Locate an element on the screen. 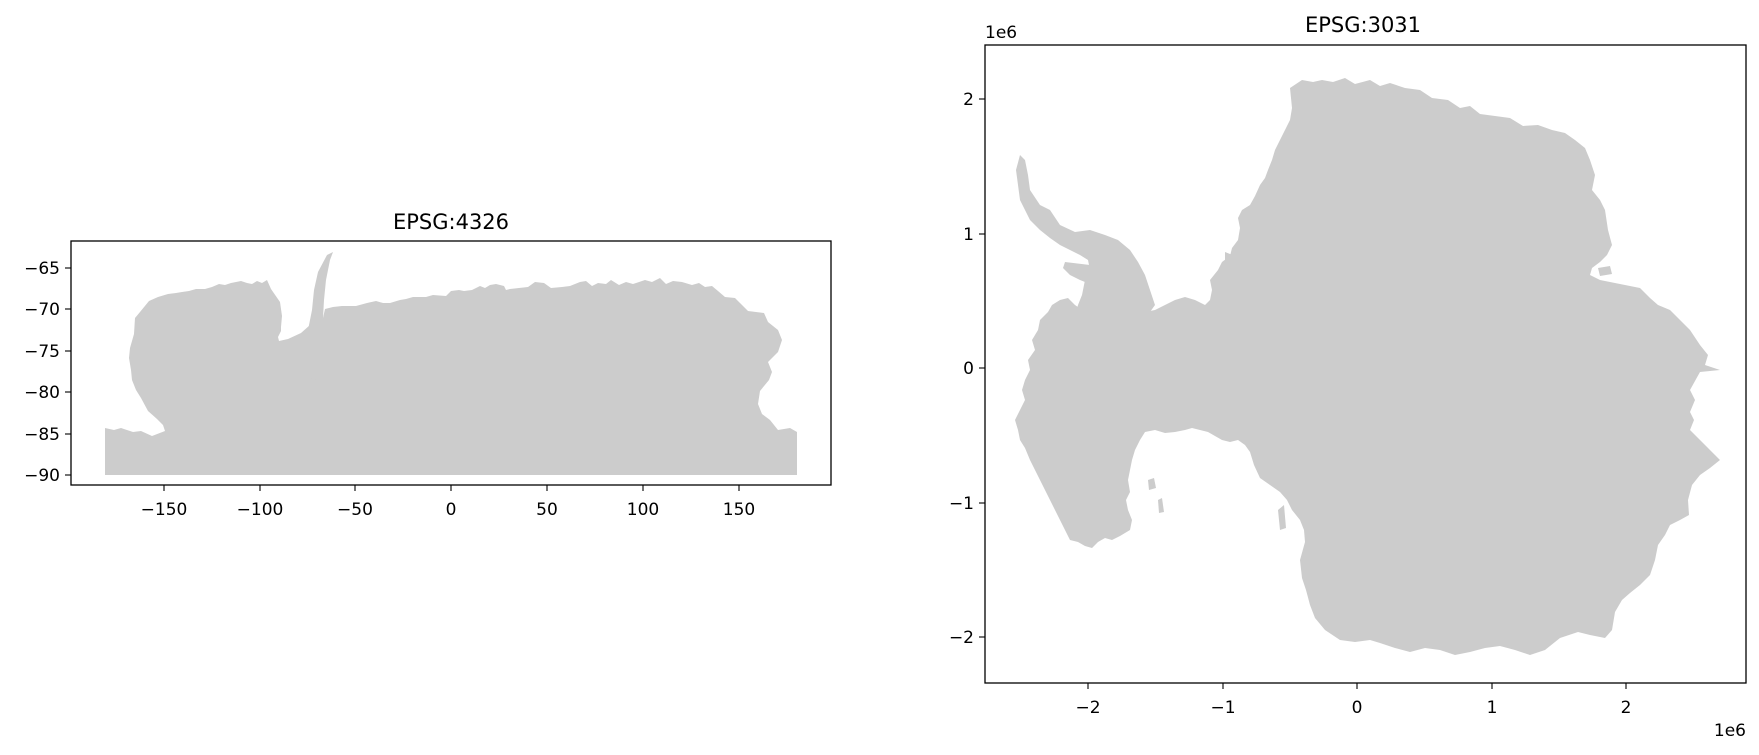 The height and width of the screenshot is (755, 1759). left-y-tick-label: −65 is located at coordinates (42, 269).